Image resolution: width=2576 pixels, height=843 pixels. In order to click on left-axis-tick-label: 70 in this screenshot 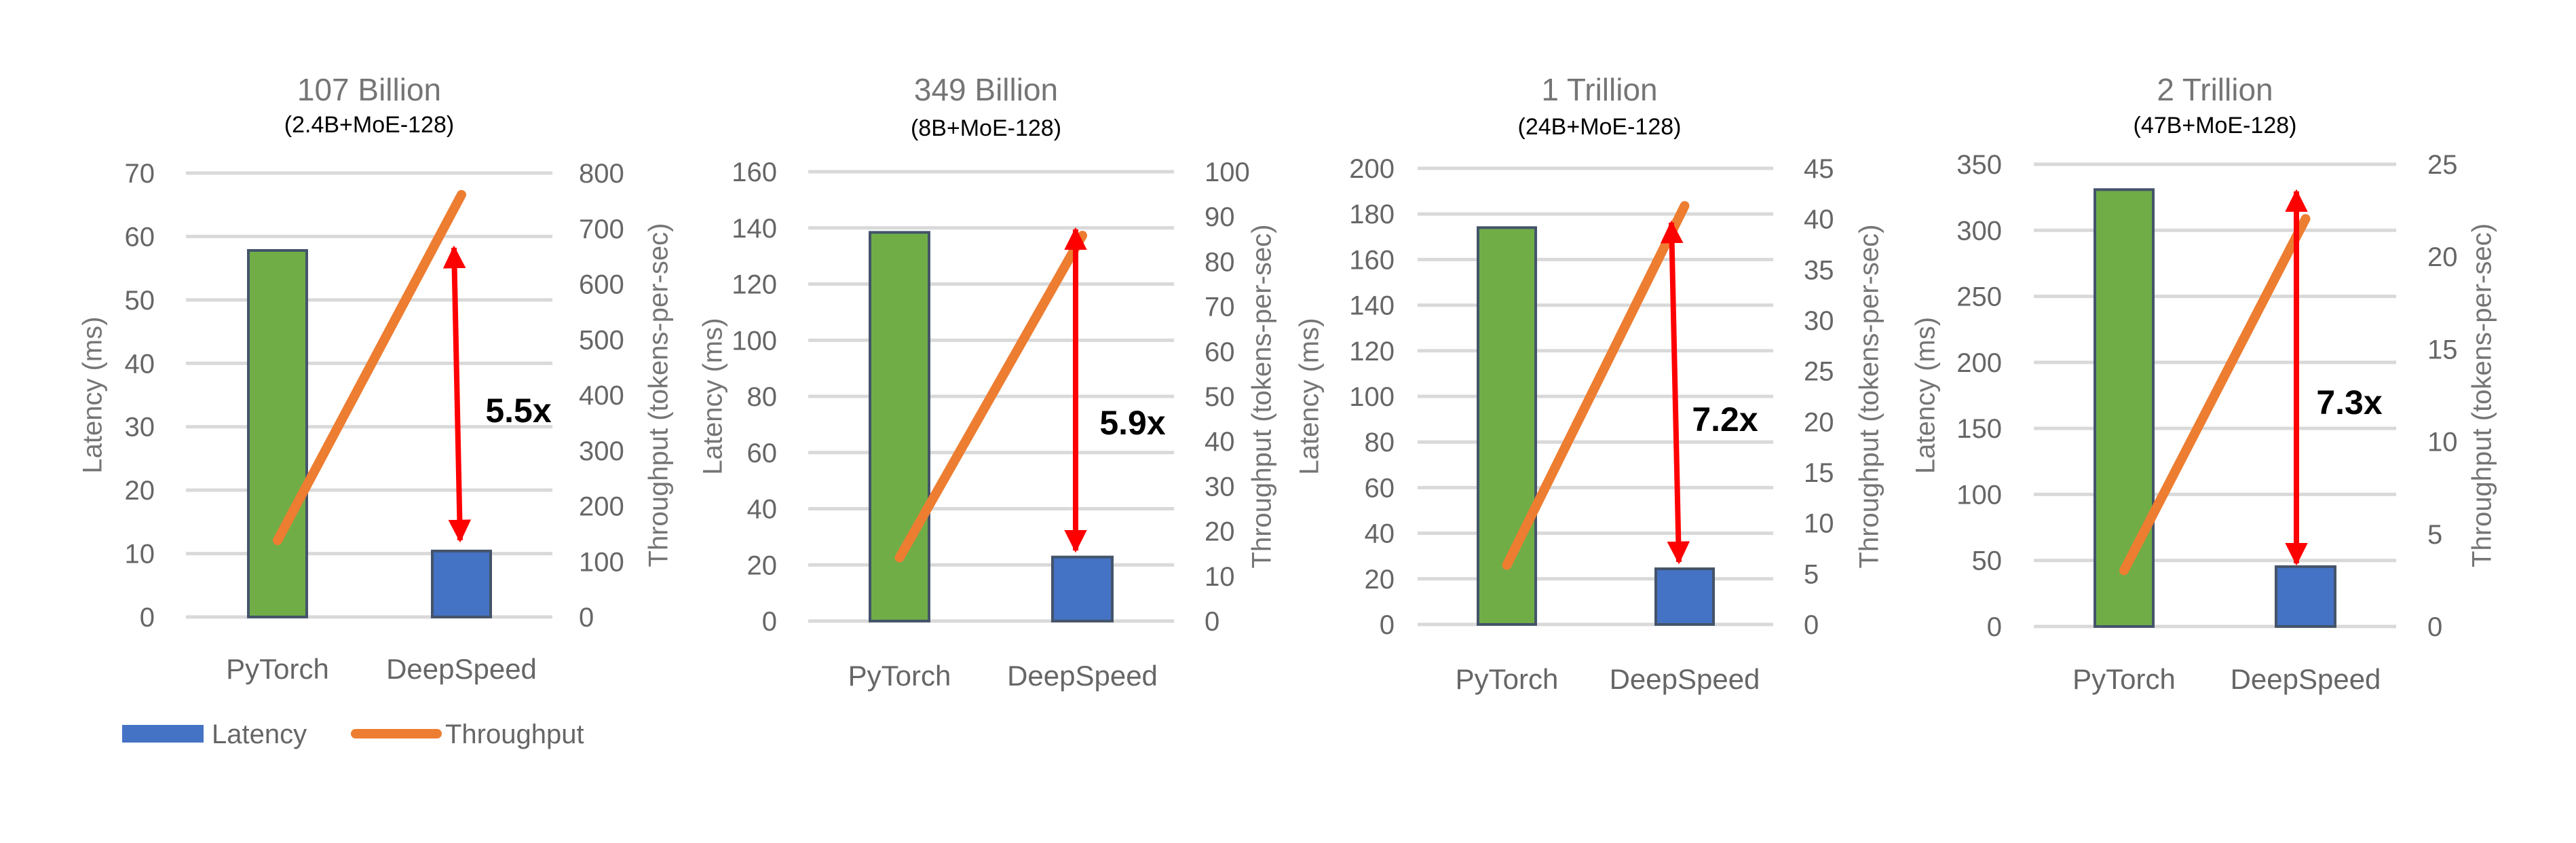, I will do `click(140, 174)`.